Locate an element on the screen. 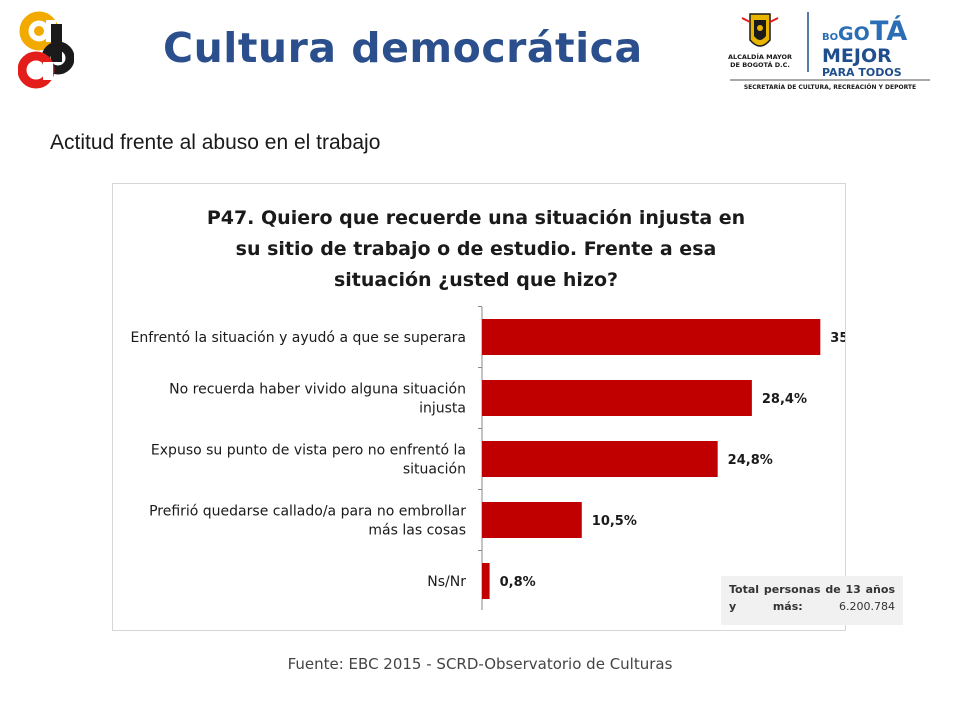 Image resolution: width=960 pixels, height=720 pixels. total-note-label: Total personas de 13 años y más: is located at coordinates (812, 598).